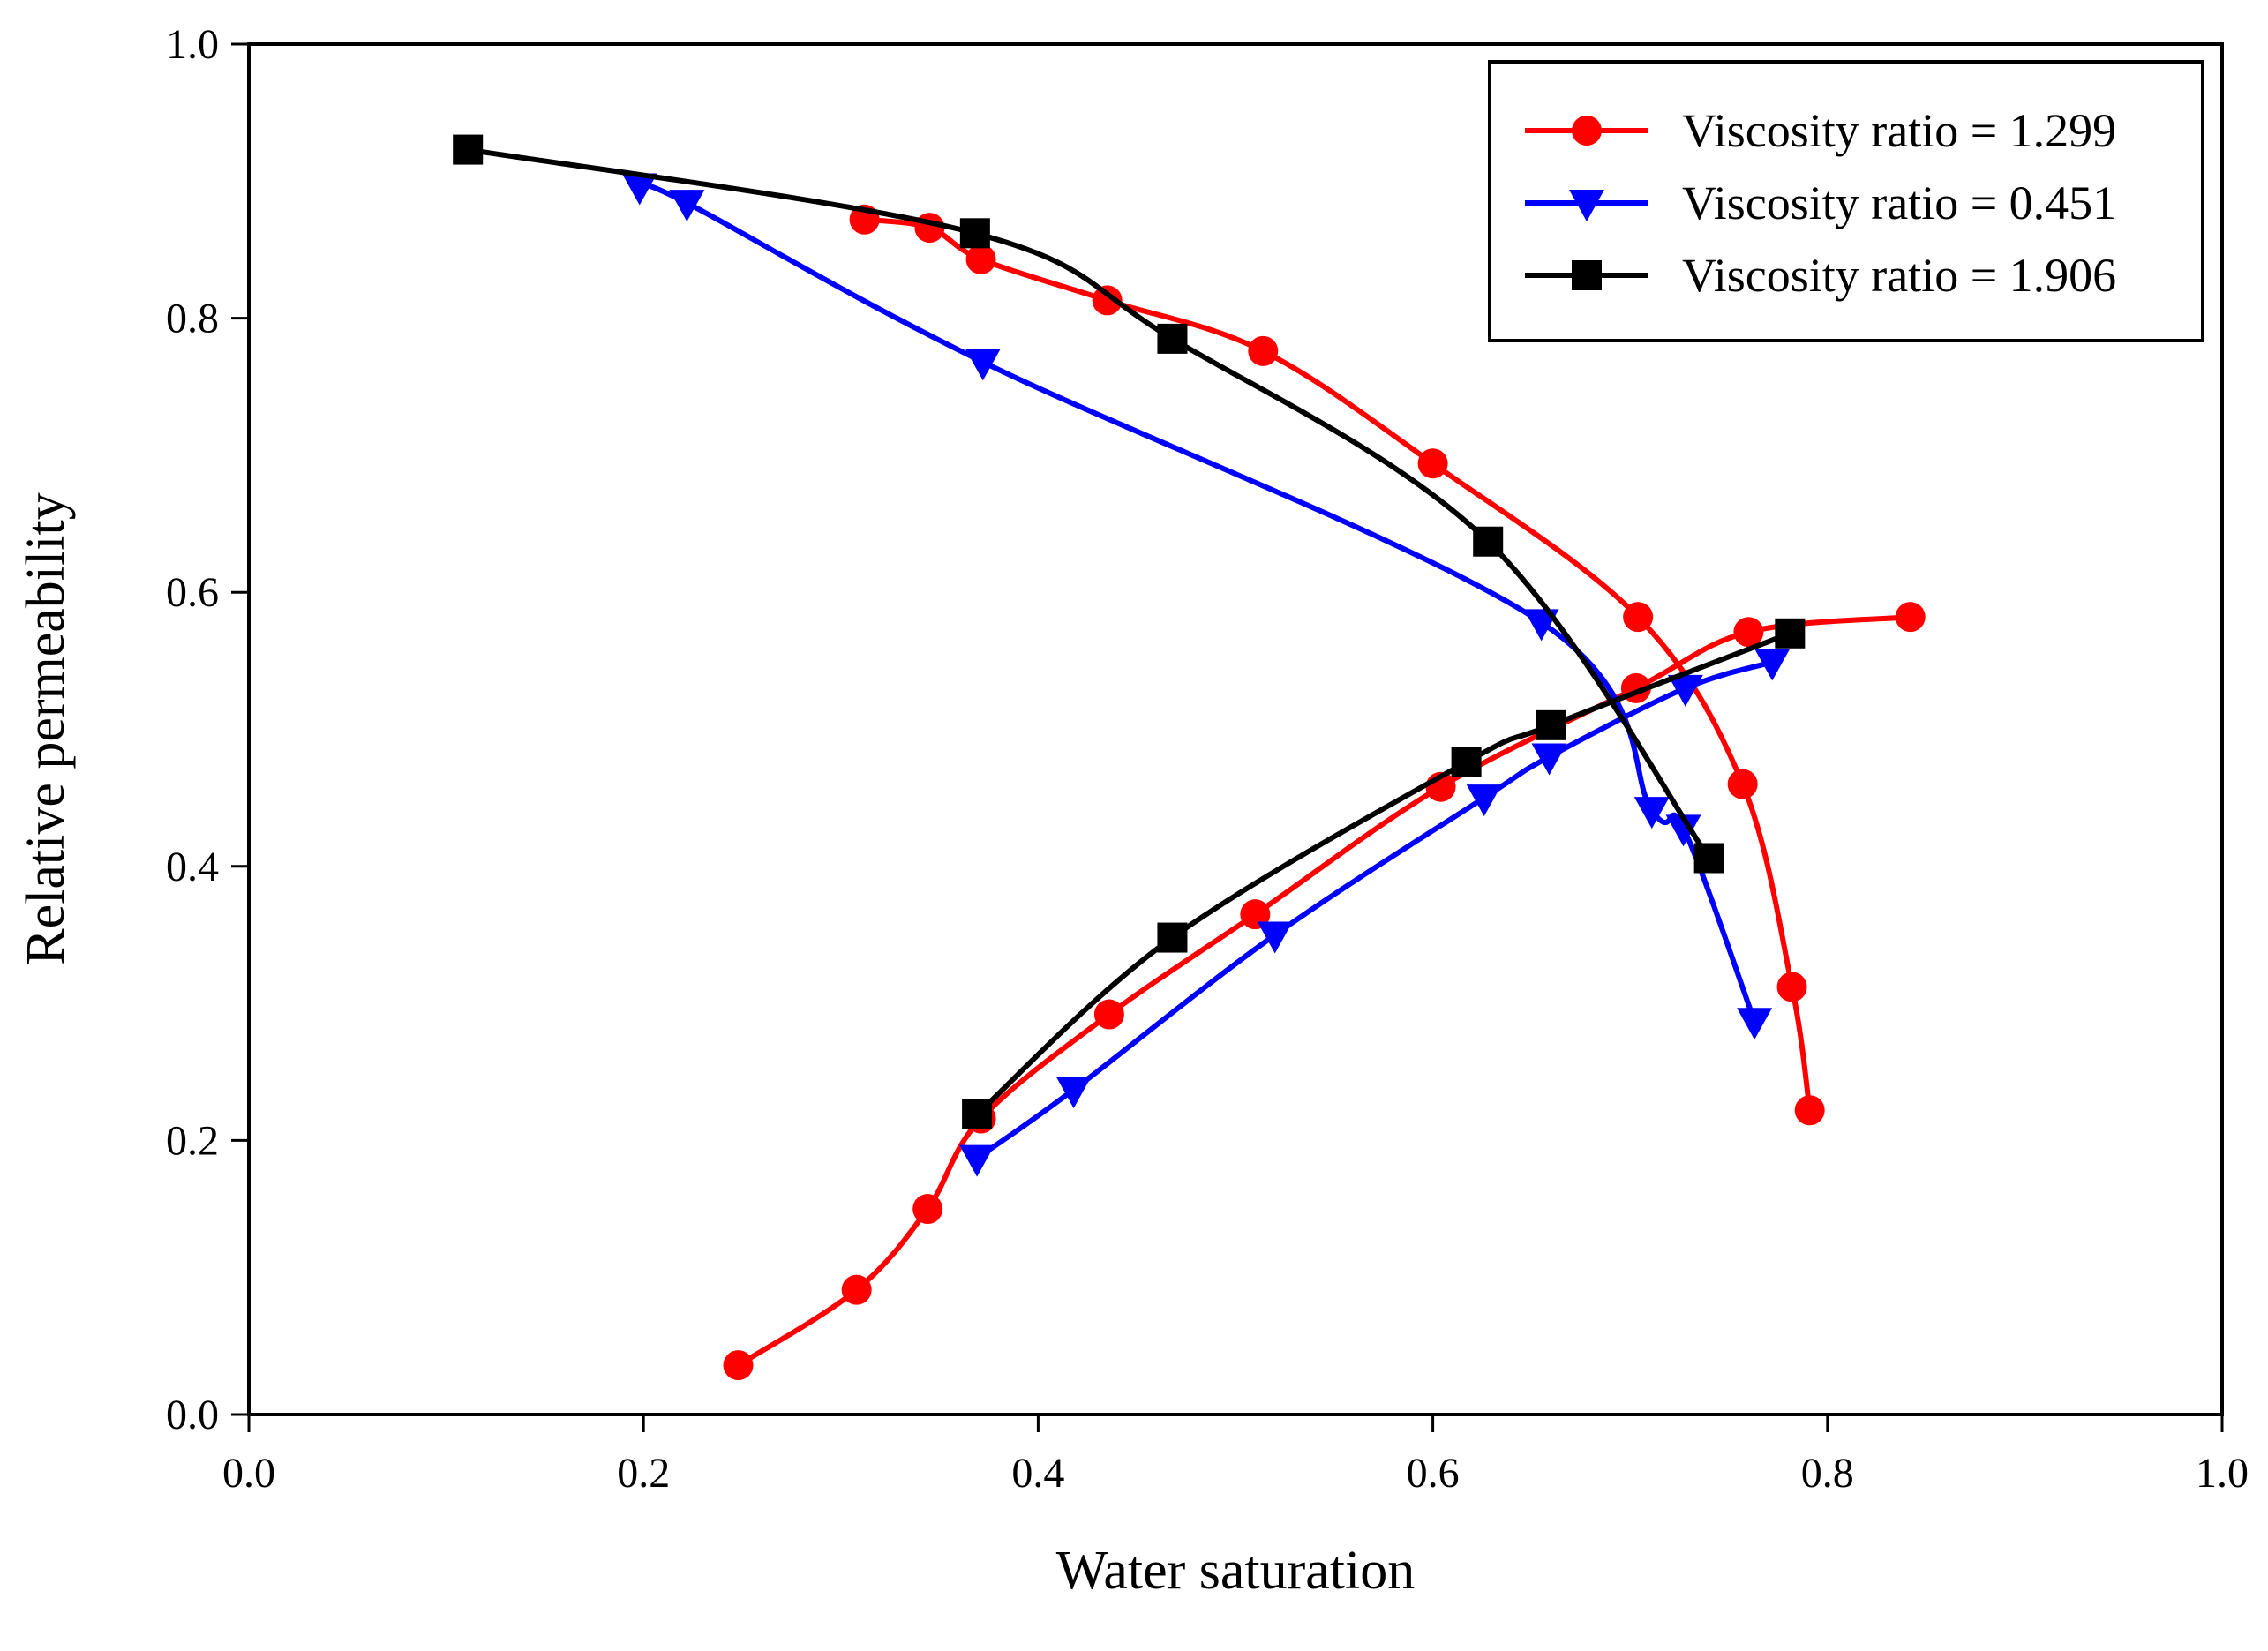 This screenshot has width=2268, height=1651. I want to click on legend-entry: Viscosity ratio = 1.299, so click(1820, 130).